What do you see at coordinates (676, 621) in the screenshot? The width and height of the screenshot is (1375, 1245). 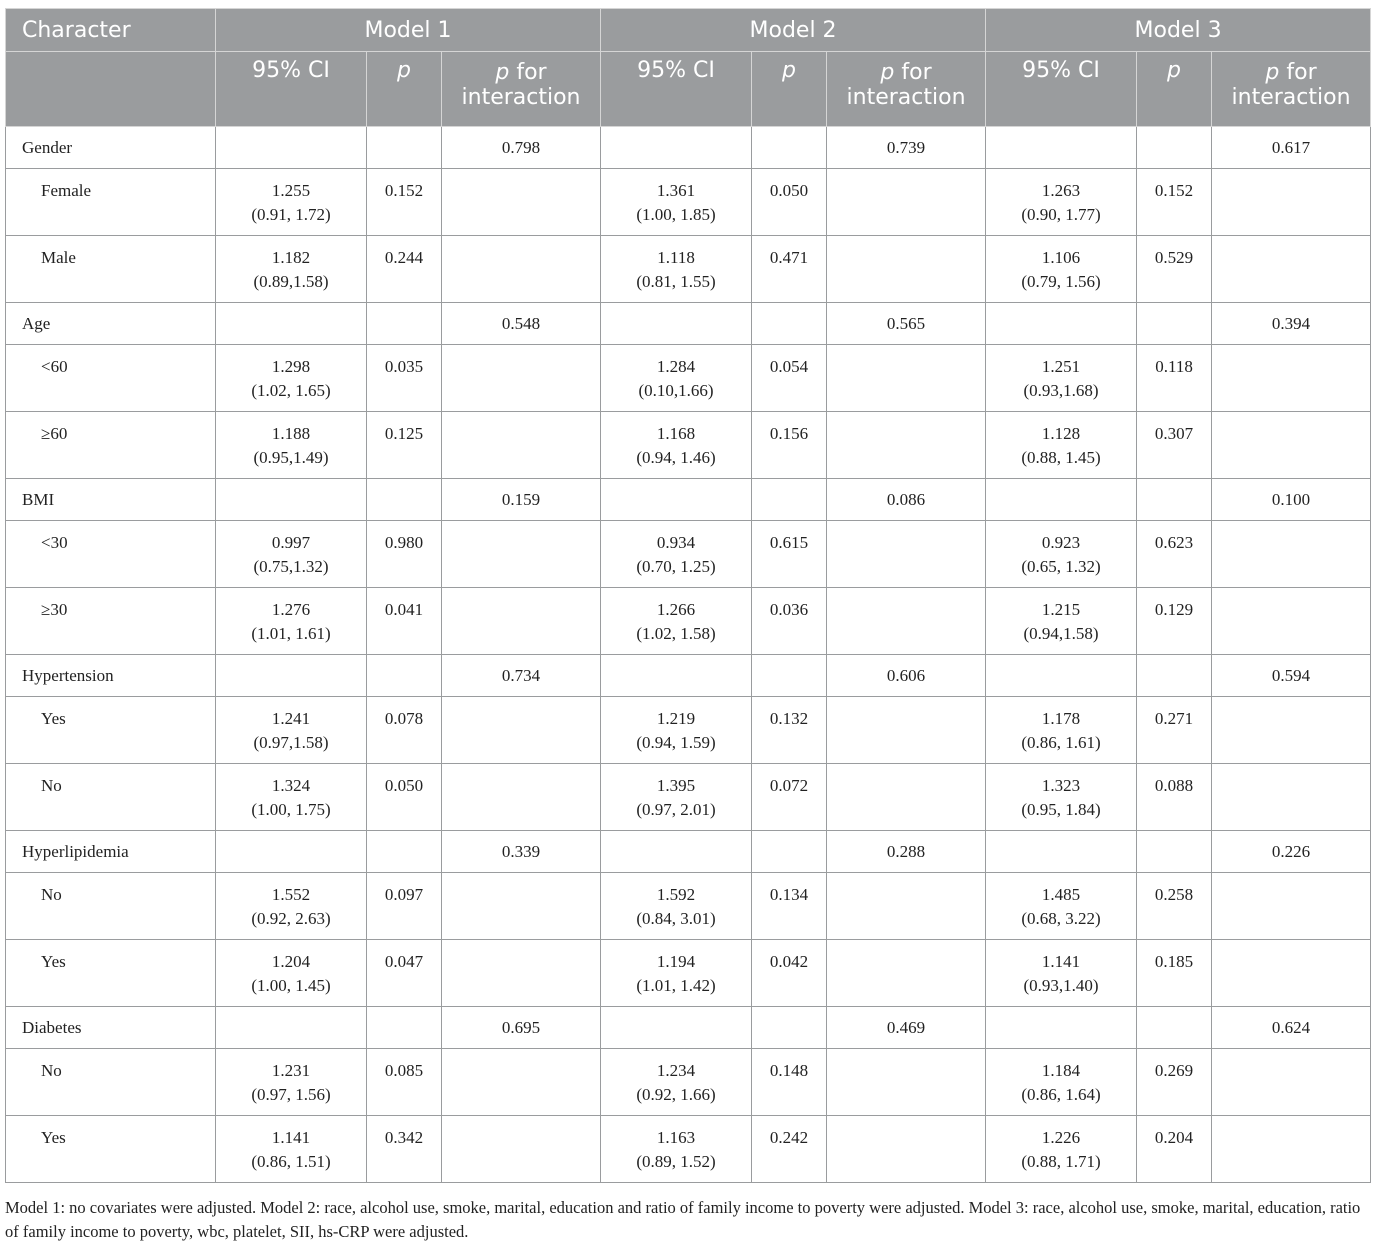 I see `estimate-ci-cell: 1.266 (1.02, 1.58)` at bounding box center [676, 621].